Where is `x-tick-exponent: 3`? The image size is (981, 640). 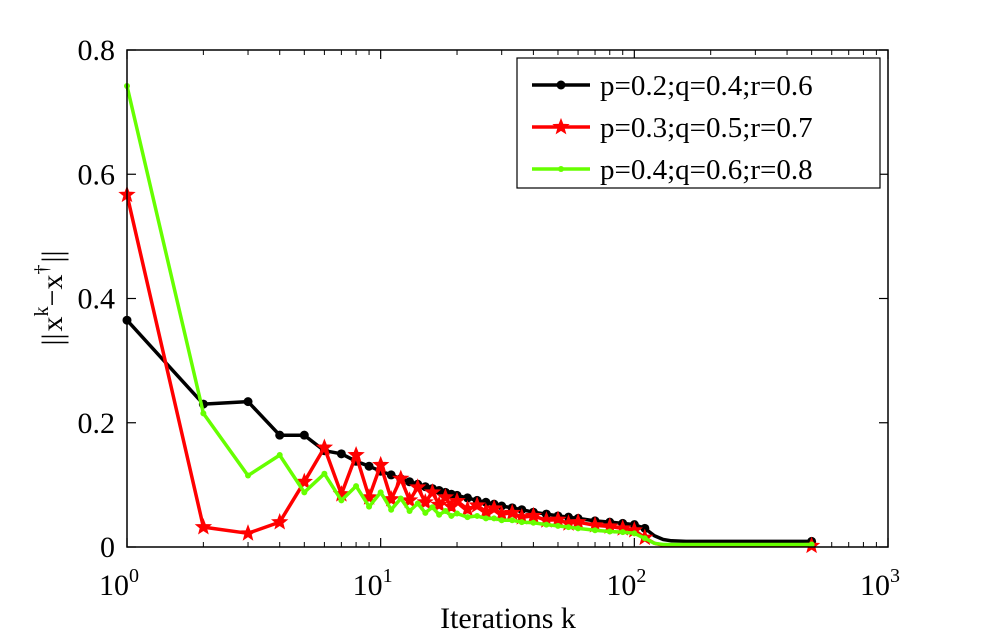 x-tick-exponent: 3 is located at coordinates (895, 576).